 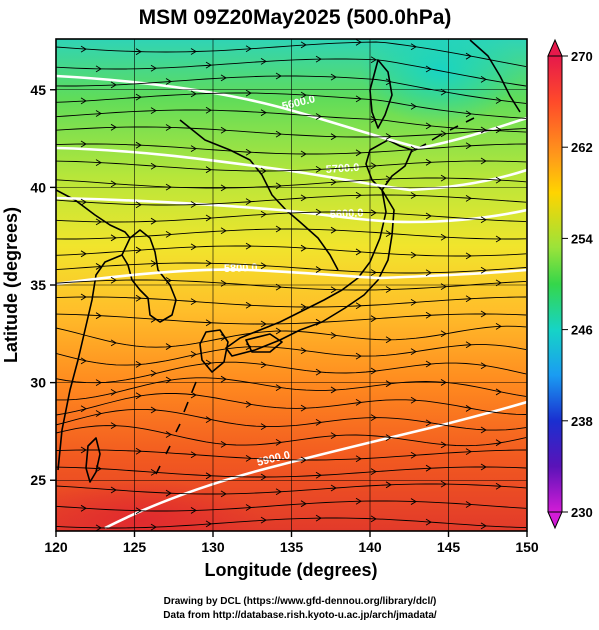 What do you see at coordinates (38, 187) in the screenshot?
I see `y-tick-label: 40` at bounding box center [38, 187].